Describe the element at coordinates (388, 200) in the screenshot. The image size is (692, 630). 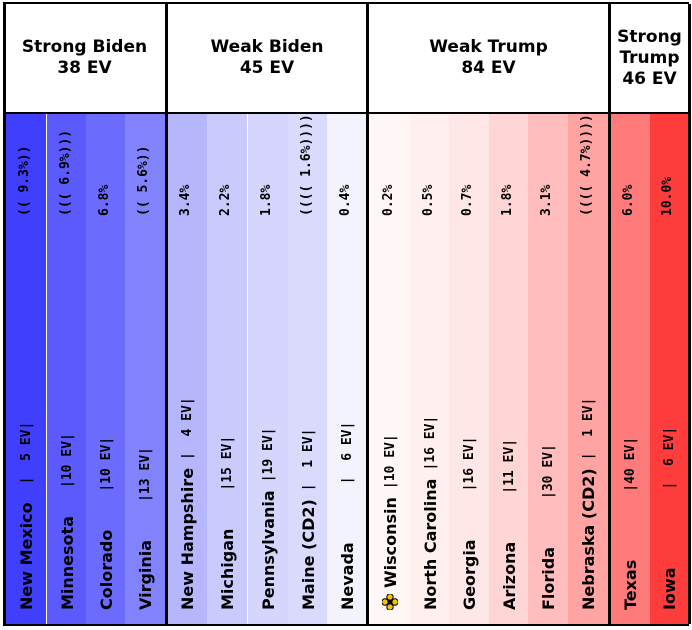
I see `margin-value: 0.2%` at that location.